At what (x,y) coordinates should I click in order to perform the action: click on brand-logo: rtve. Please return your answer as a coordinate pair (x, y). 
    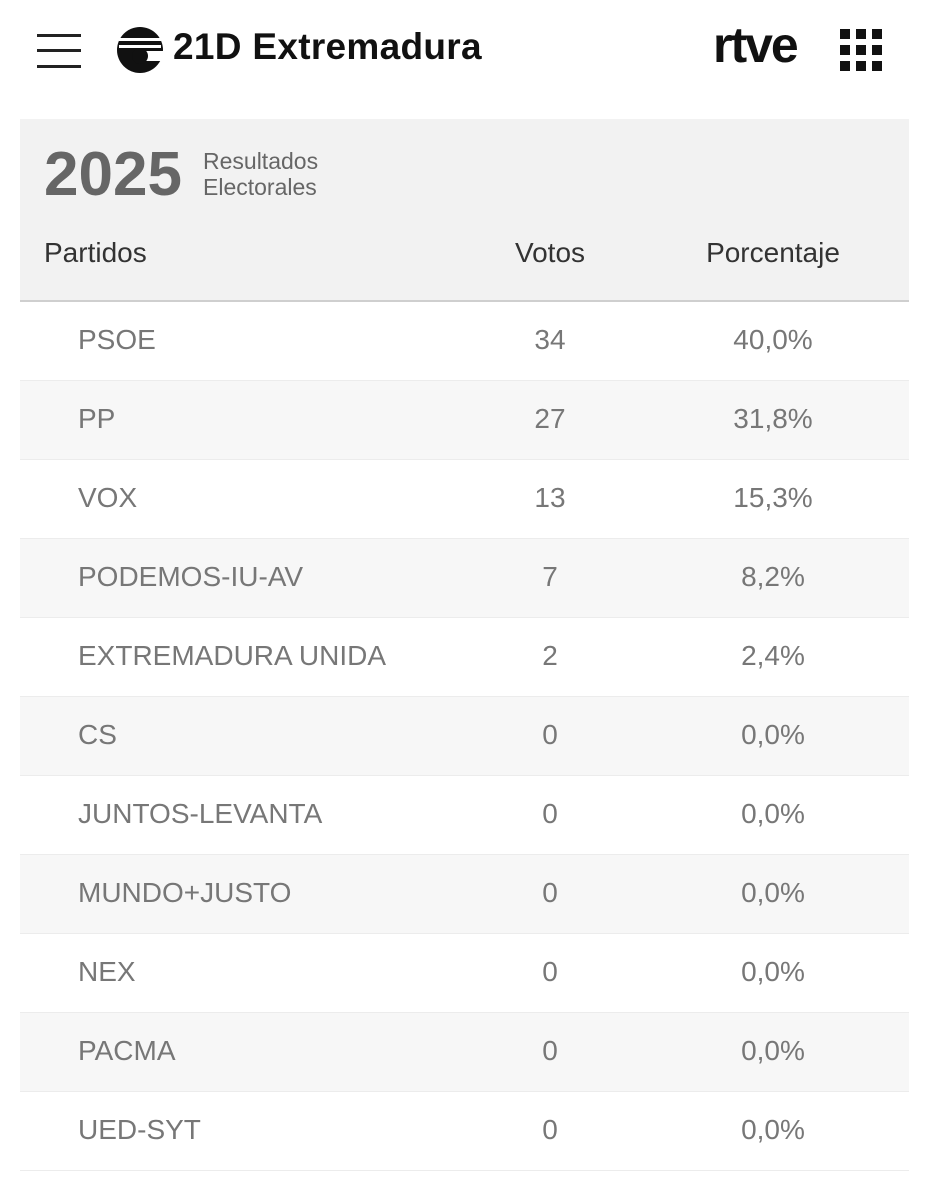
    Looking at the image, I should click on (756, 45).